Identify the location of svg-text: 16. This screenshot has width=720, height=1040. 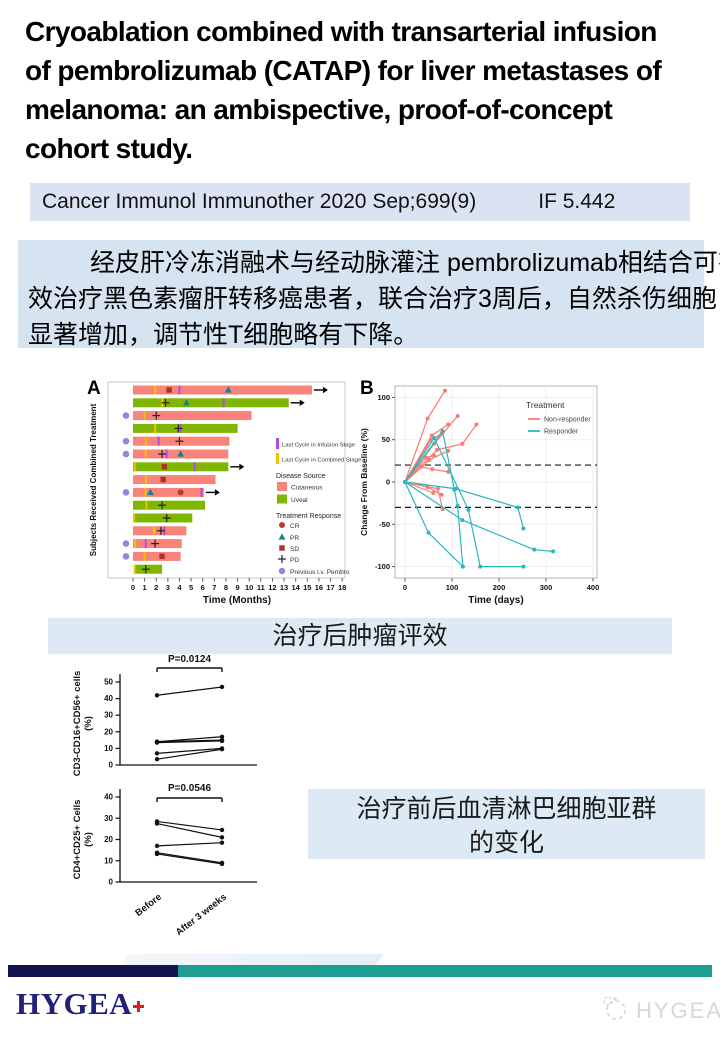
(319, 587).